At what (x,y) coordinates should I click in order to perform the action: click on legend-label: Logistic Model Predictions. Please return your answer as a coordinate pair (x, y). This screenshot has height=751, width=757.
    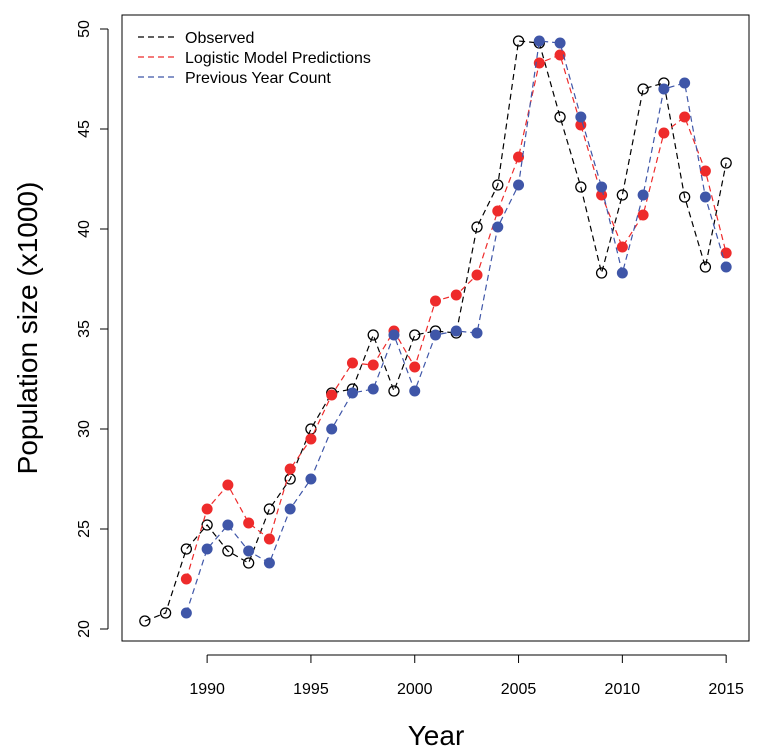
    Looking at the image, I should click on (278, 58).